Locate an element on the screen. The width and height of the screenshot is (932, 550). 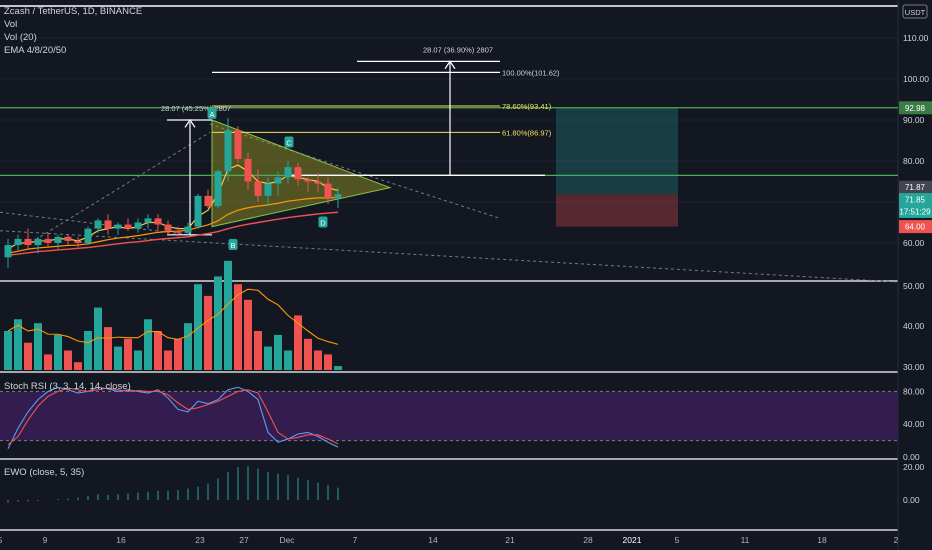
pattern-label-a: A is located at coordinates (211, 114).